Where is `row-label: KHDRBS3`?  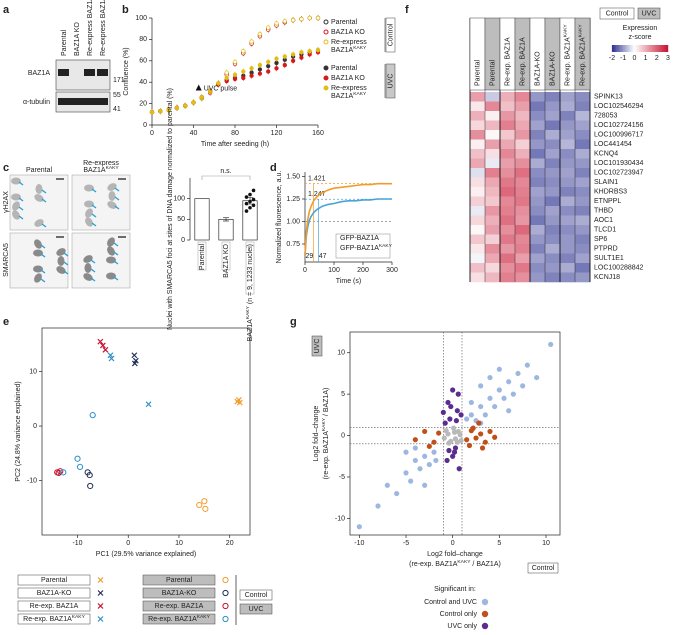
row-label: KHDRBS3 is located at coordinates (610, 192).